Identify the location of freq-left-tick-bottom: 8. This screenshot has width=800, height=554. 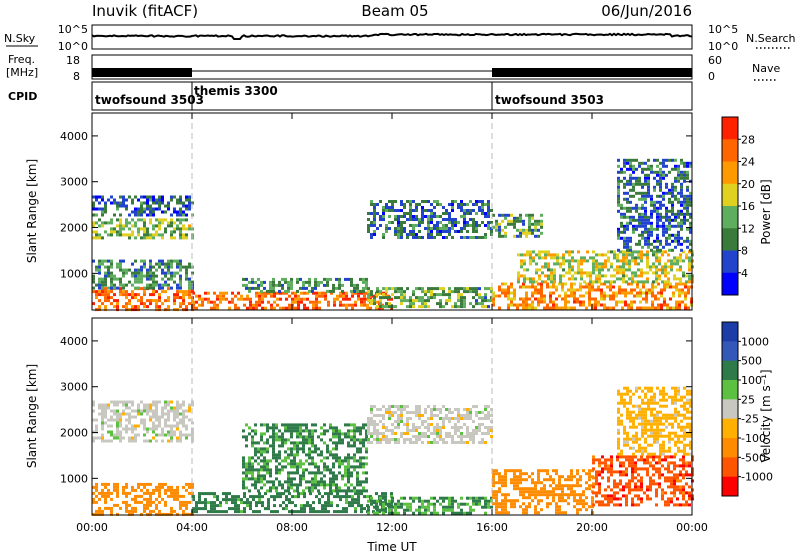
(76, 76).